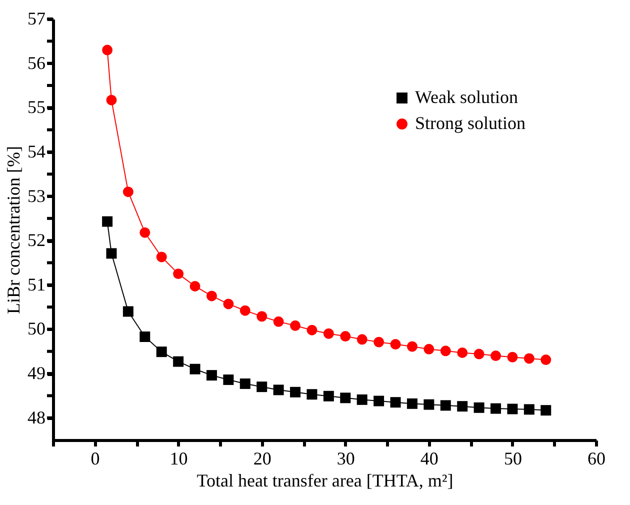 This screenshot has height=505, width=630. I want to click on y-tick-label: 53, so click(37, 196).